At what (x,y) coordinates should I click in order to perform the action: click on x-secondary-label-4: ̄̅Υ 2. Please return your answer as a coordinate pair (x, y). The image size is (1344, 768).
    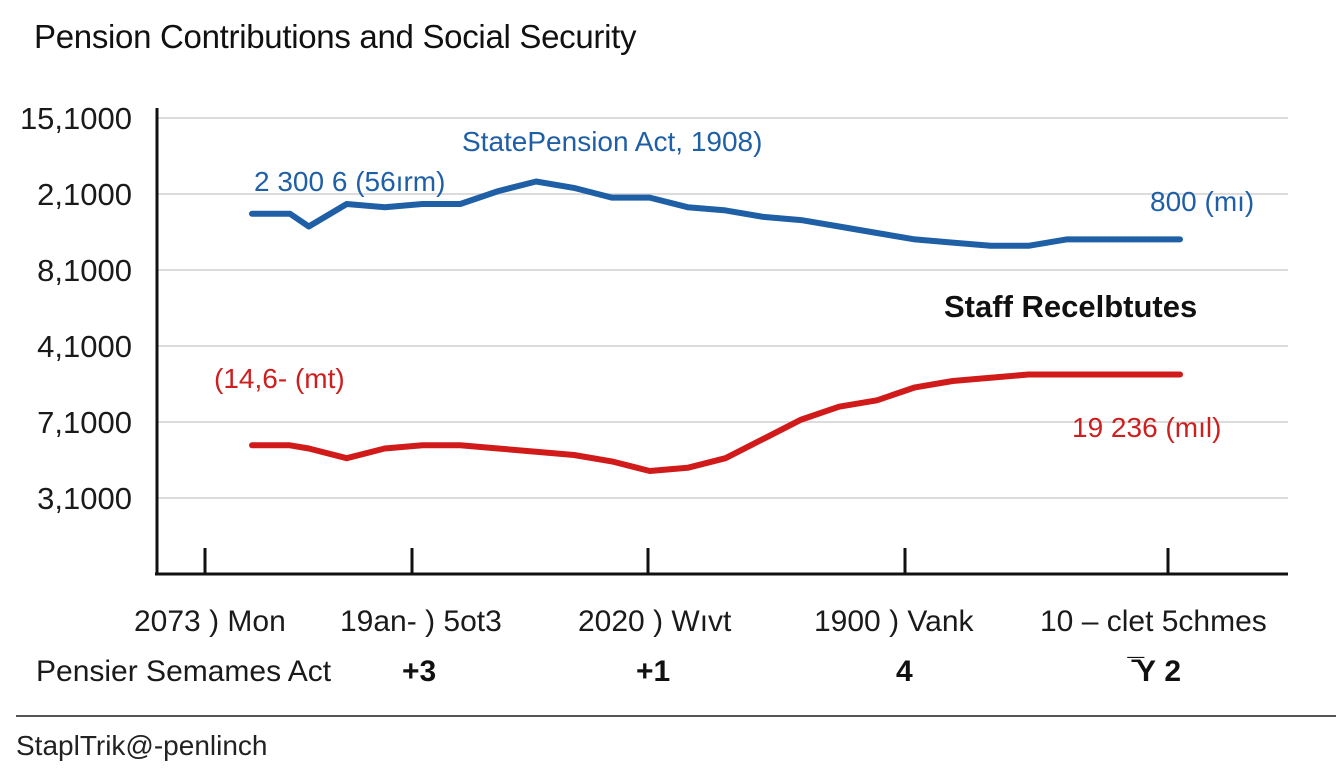
    Looking at the image, I should click on (1154, 671).